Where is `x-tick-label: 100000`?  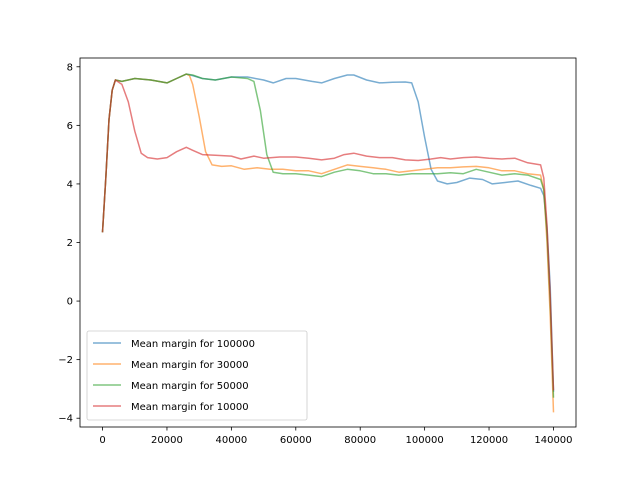 x-tick-label: 100000 is located at coordinates (425, 440).